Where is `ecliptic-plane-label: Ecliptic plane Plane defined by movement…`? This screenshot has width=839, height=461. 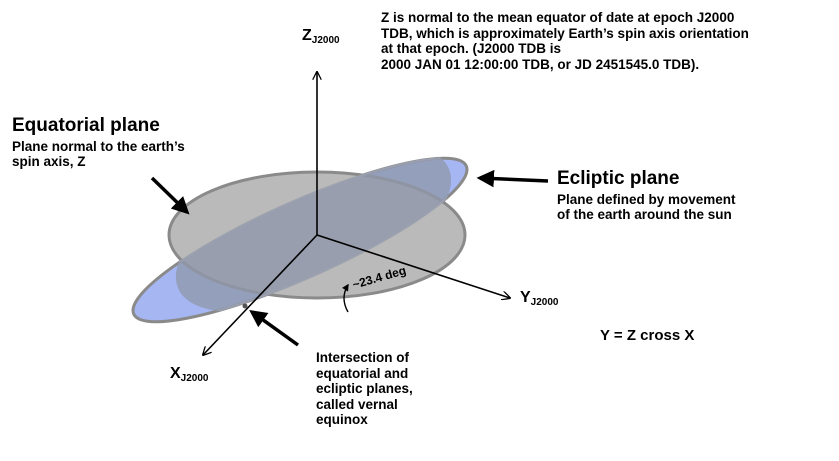
ecliptic-plane-label: Ecliptic plane Plane defined by movement… is located at coordinates (646, 195).